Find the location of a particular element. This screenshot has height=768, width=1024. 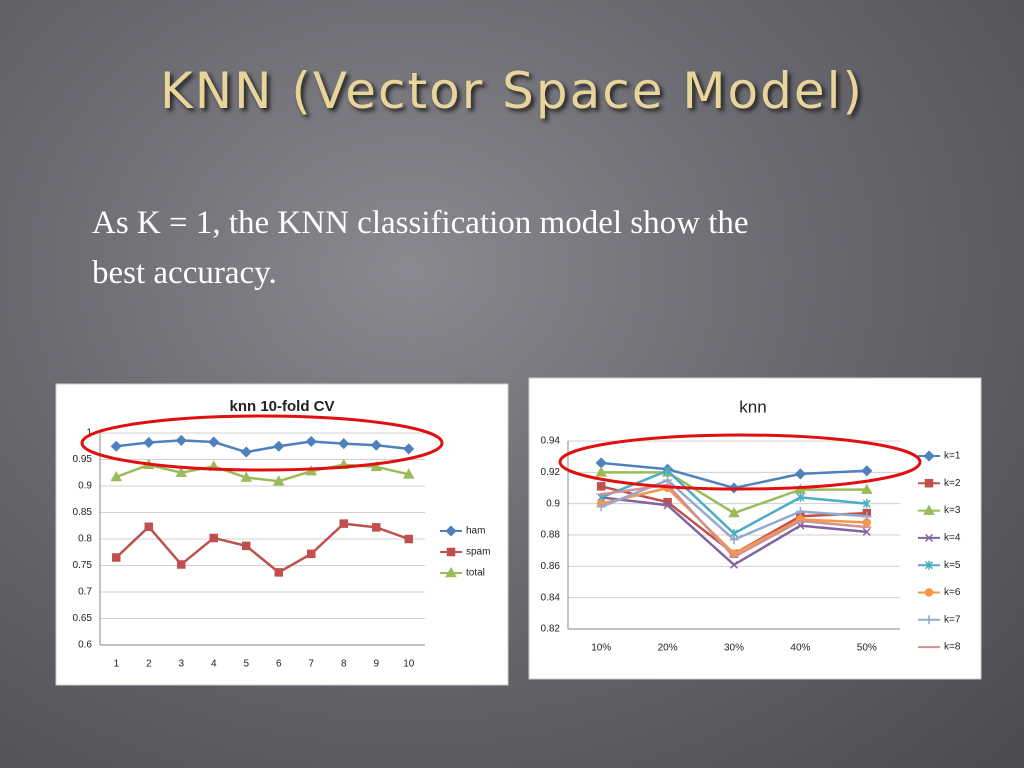

y-tick-label: 0.7 is located at coordinates (85, 592).